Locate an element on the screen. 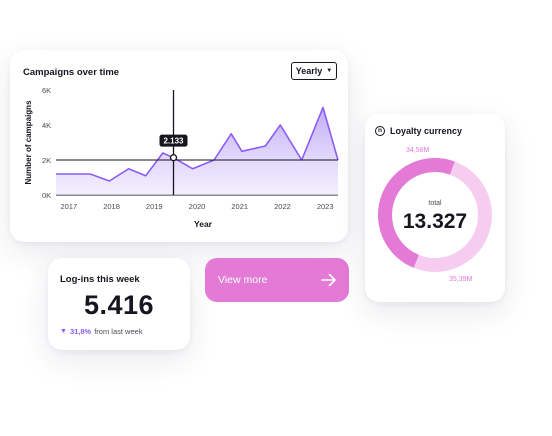 Image resolution: width=552 pixels, height=436 pixels. x-tick-label: 2021 is located at coordinates (239, 206).